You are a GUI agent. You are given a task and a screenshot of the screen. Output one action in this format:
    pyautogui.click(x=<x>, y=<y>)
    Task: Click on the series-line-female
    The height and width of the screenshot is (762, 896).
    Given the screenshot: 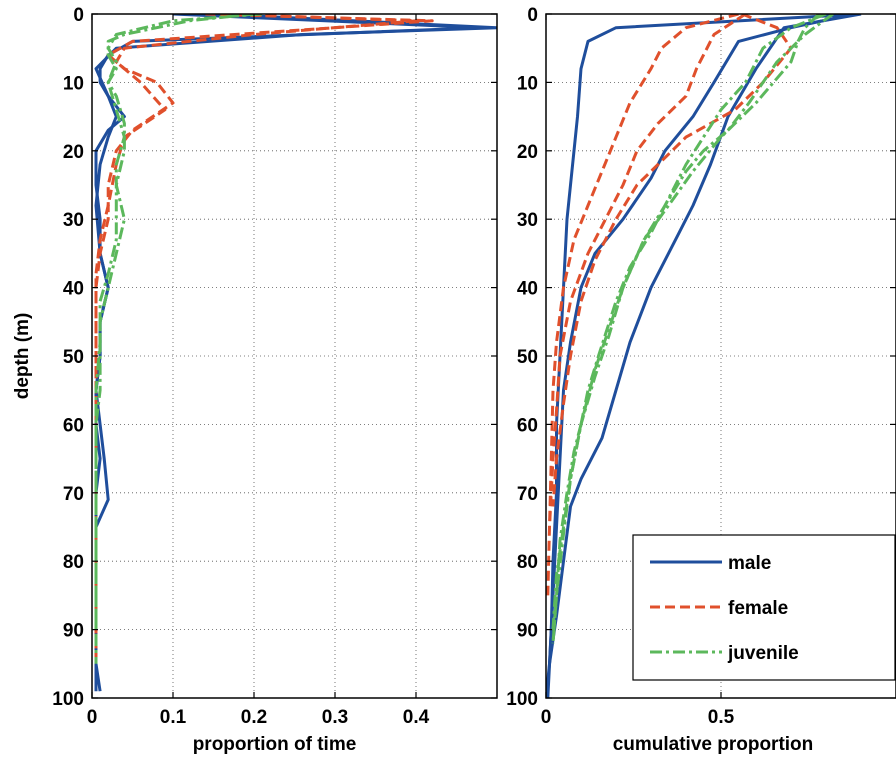 What is the action you would take?
    pyautogui.click(x=647, y=271)
    